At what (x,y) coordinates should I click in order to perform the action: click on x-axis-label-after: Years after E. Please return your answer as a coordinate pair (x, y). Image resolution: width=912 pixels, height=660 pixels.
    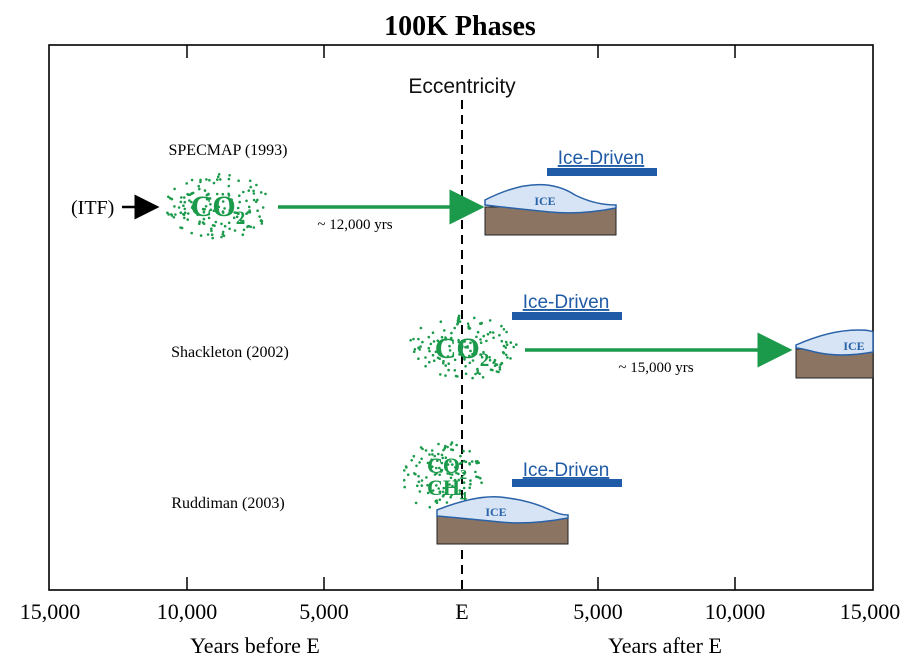
    Looking at the image, I should click on (665, 645).